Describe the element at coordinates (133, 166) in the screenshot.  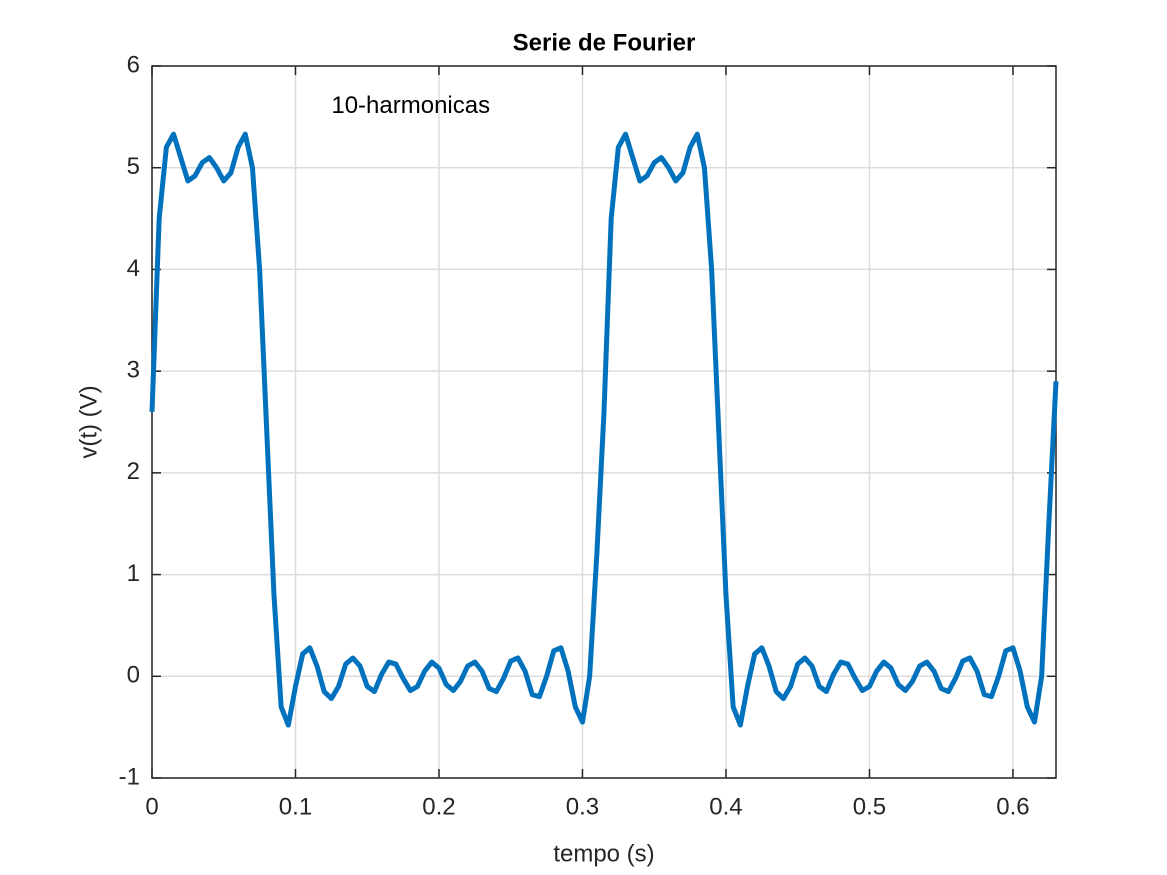
I see `y-tick-label: 5` at that location.